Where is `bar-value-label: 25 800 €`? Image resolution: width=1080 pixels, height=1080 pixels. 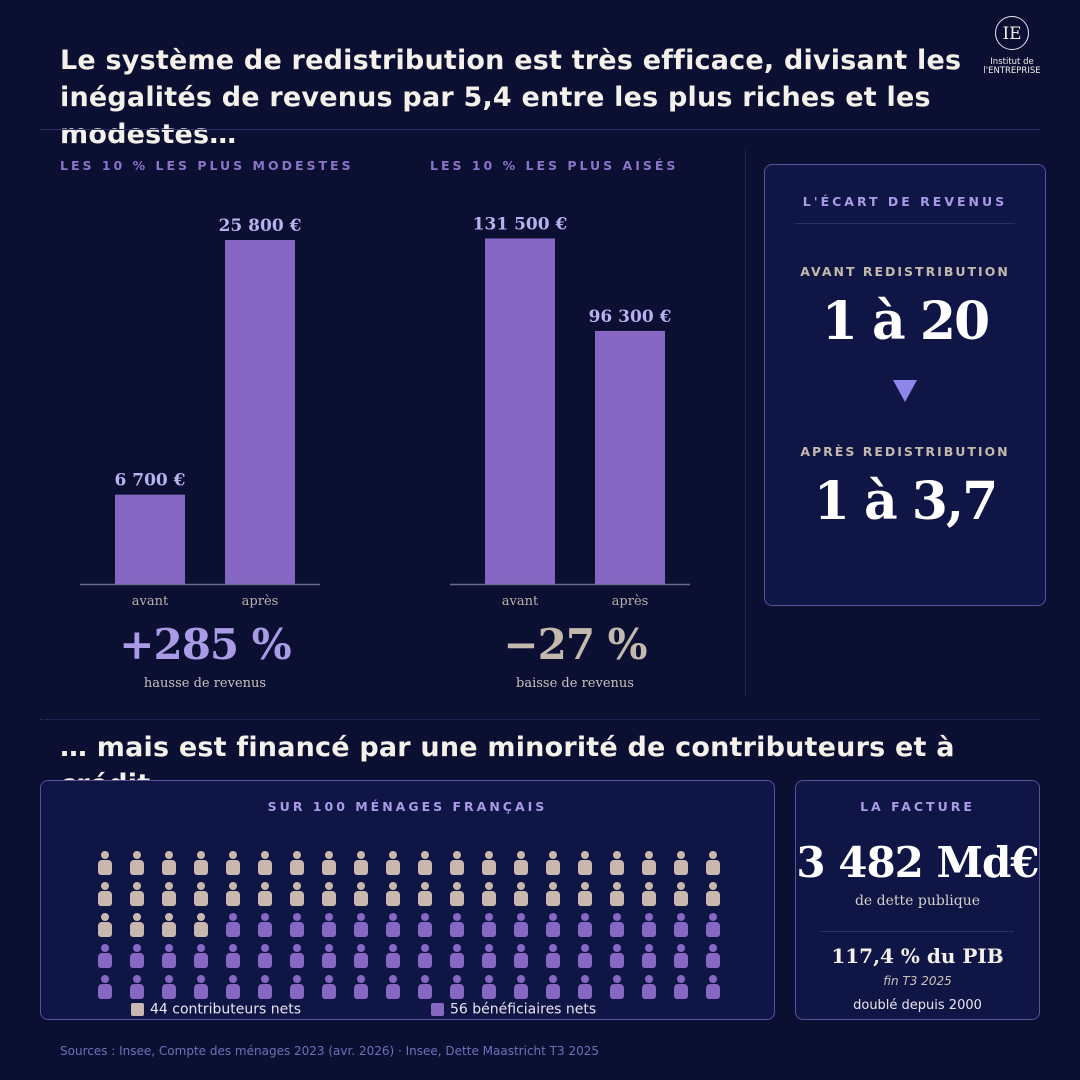
bar-value-label: 25 800 € is located at coordinates (260, 226).